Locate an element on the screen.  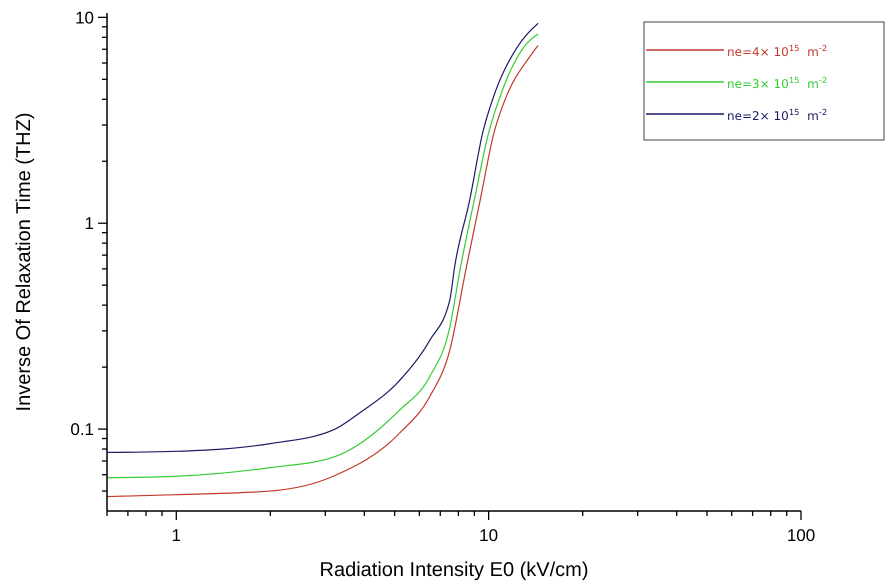
text: ne=2× 10$^{15}$ m$^{-2}$ is located at coordinates (777, 115).